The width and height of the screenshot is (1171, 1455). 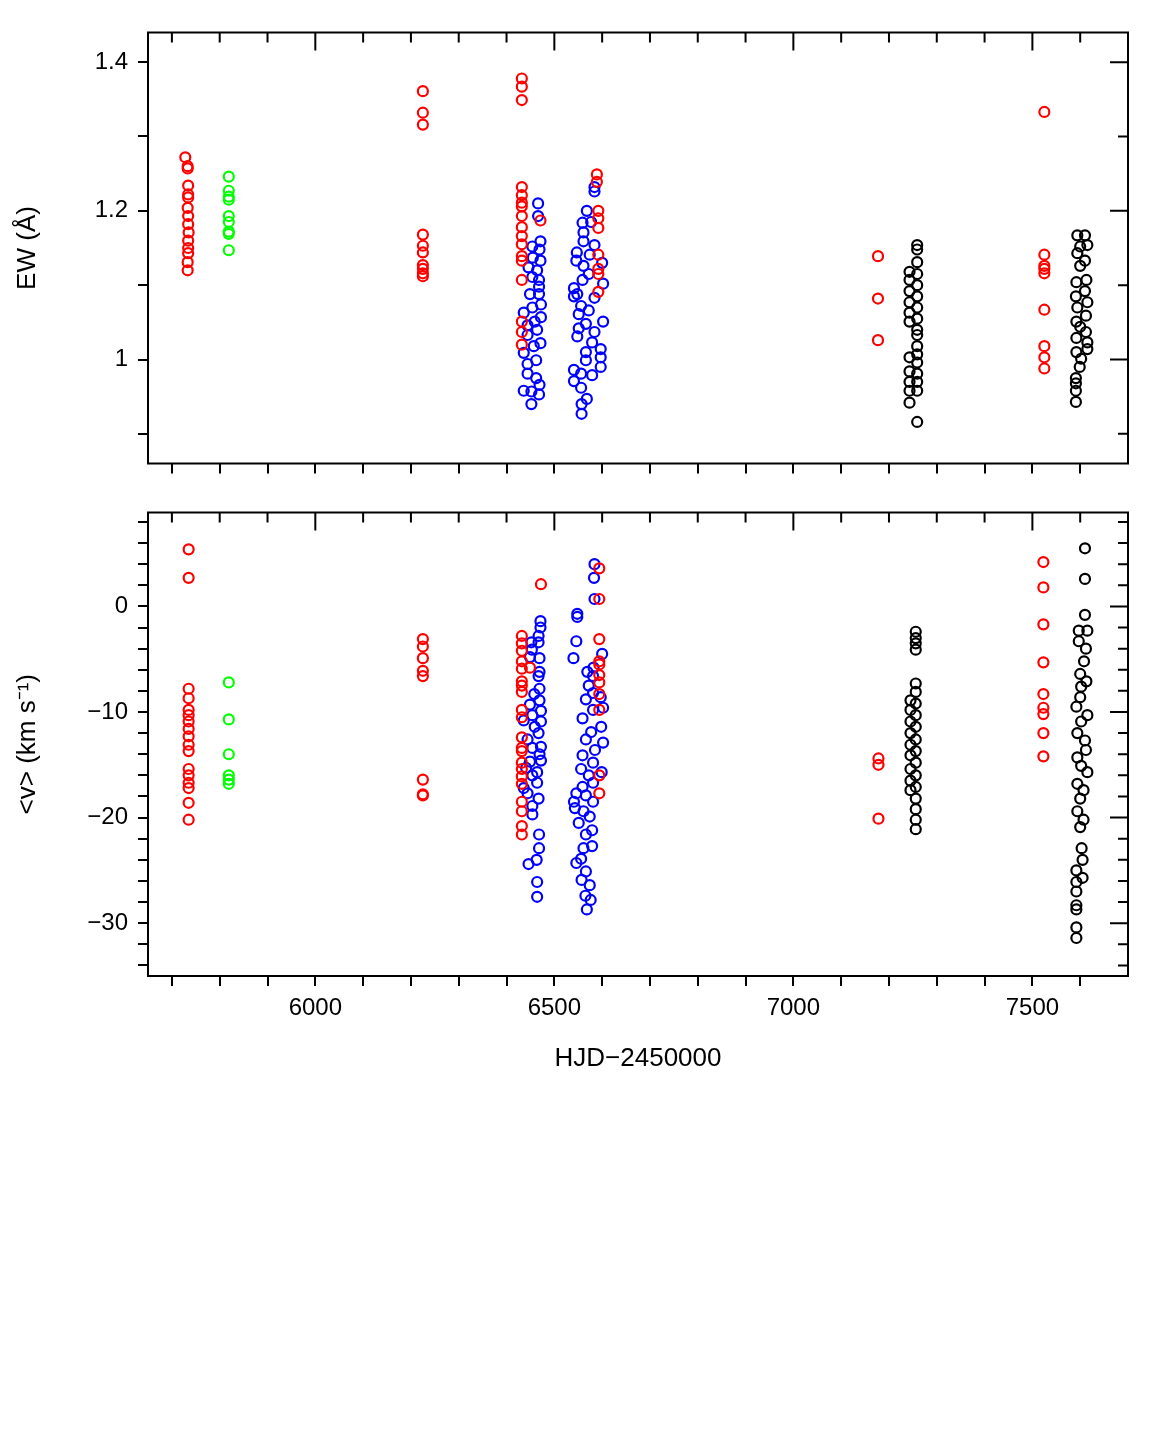 What do you see at coordinates (107, 921) in the screenshot?
I see `y-tick-label: −30` at bounding box center [107, 921].